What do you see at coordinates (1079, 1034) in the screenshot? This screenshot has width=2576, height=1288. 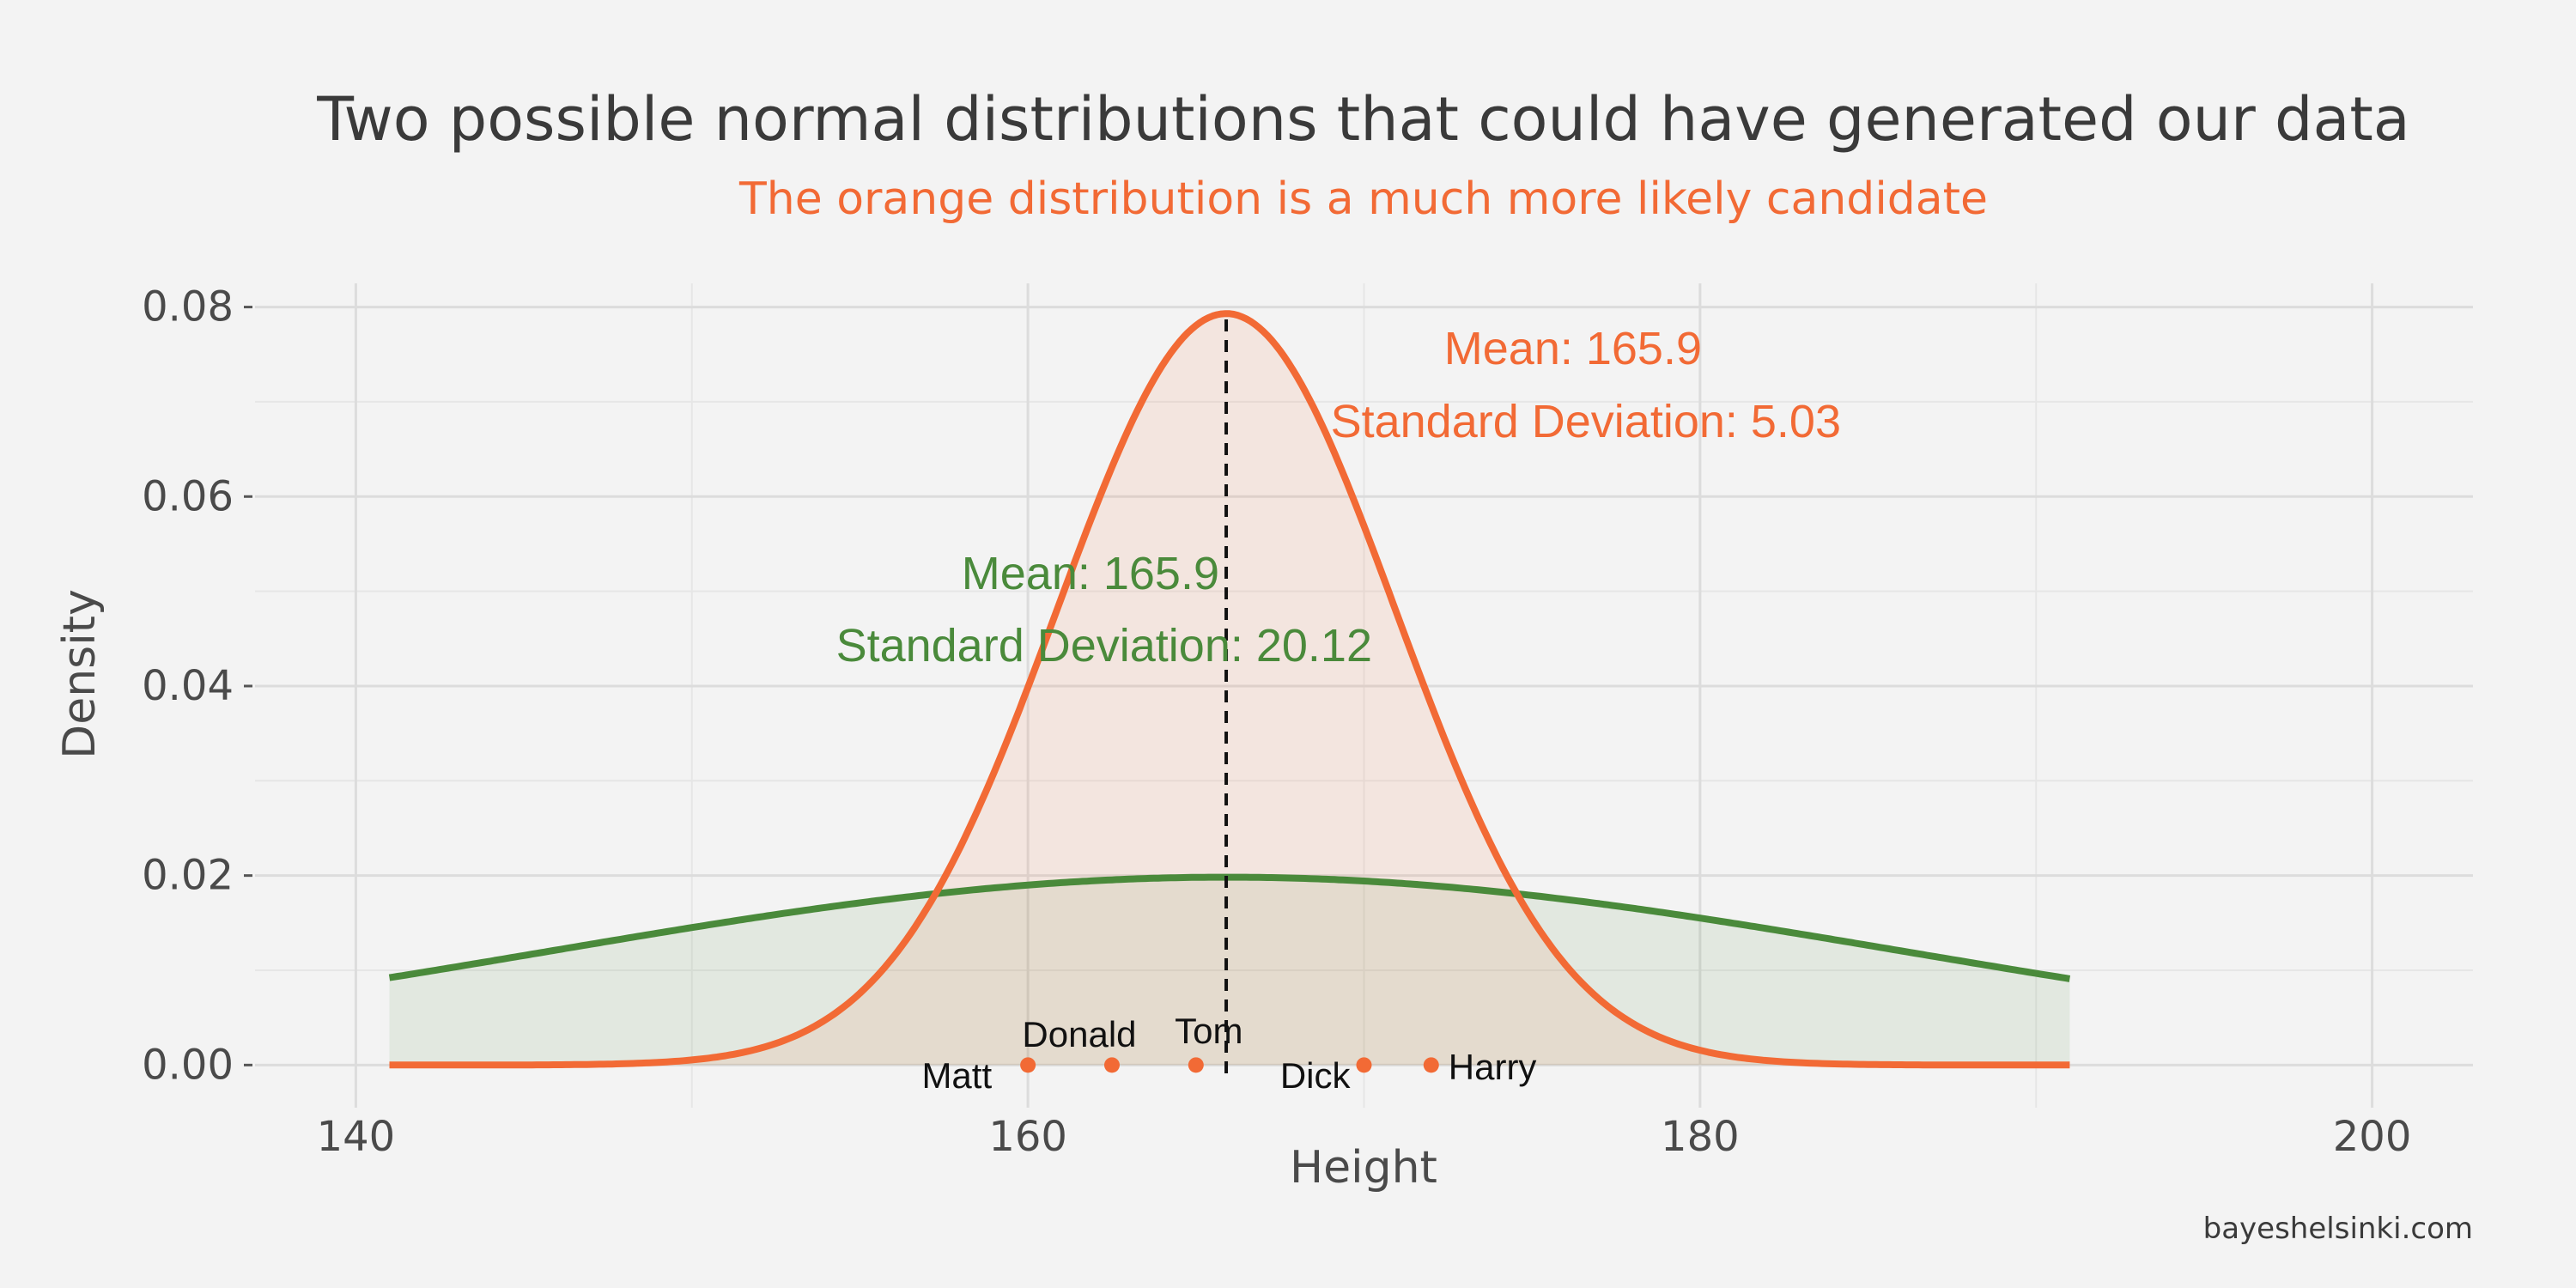 I see `point-label: Donald` at bounding box center [1079, 1034].